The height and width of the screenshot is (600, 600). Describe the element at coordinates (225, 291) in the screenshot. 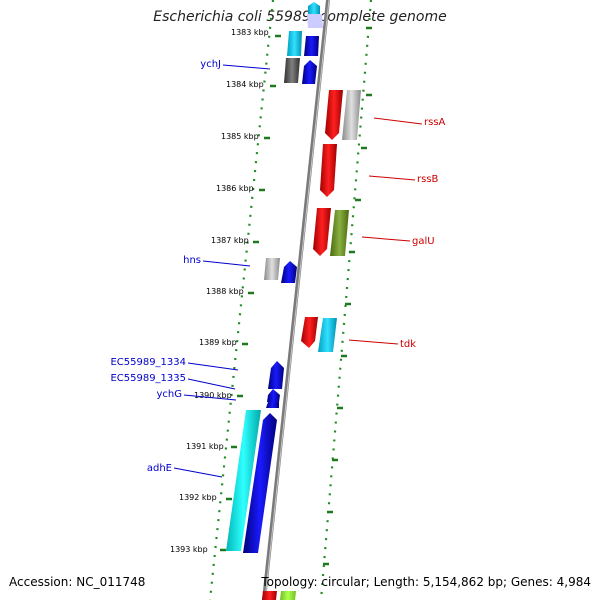

I see `tick-label-1388: 1388 kbp` at that location.